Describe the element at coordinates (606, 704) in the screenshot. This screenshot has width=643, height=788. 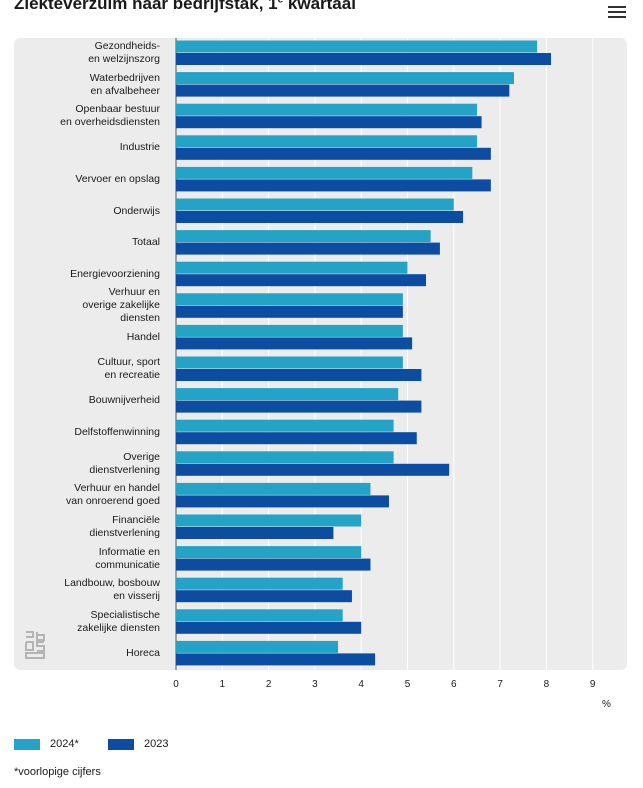
I see `x-axis-unit: %` at that location.